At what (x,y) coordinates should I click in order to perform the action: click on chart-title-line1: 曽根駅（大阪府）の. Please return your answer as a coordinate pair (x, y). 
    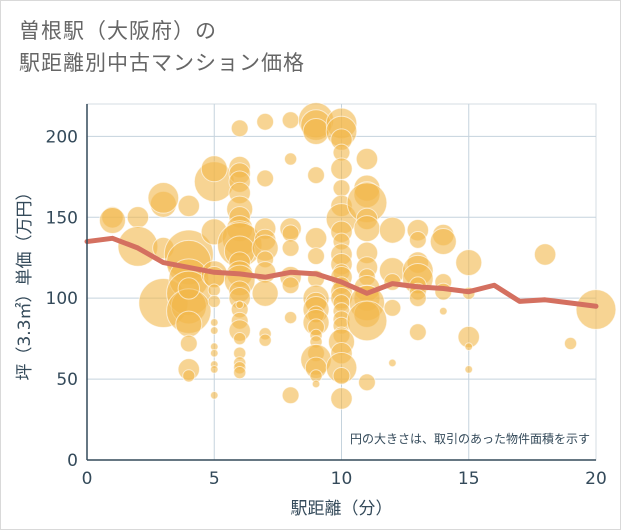
    Looking at the image, I should click on (118, 31).